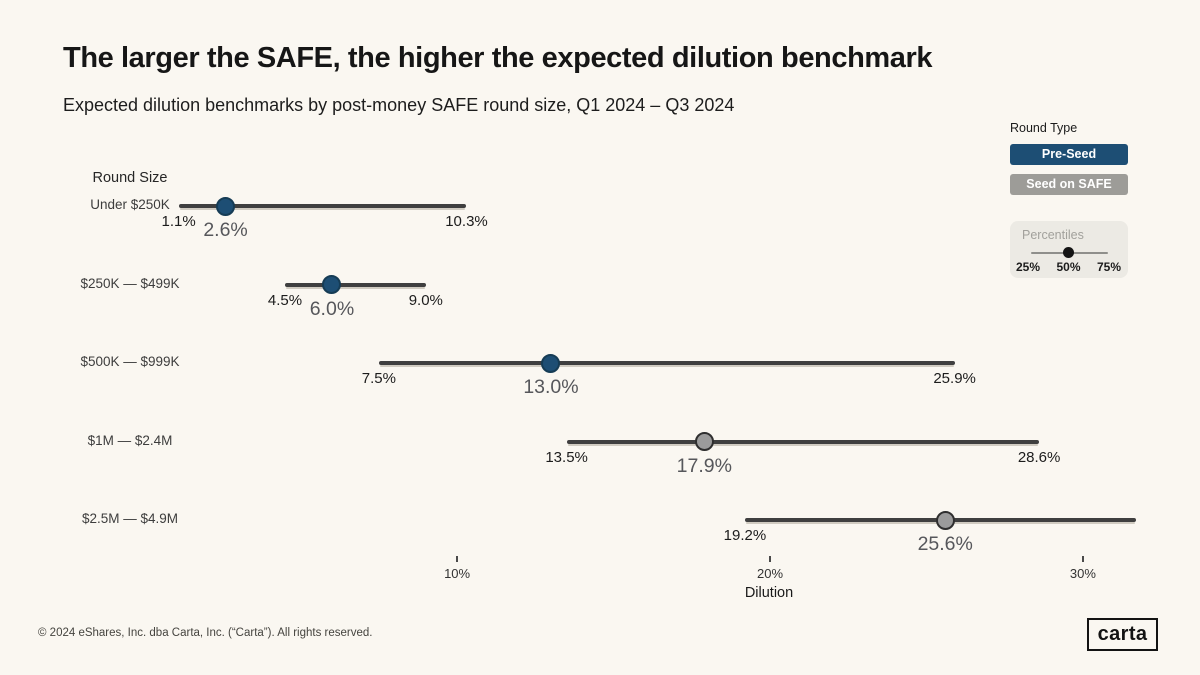 This screenshot has height=675, width=1200. What do you see at coordinates (745, 535) in the screenshot?
I see `p25-label: 19.2%` at bounding box center [745, 535].